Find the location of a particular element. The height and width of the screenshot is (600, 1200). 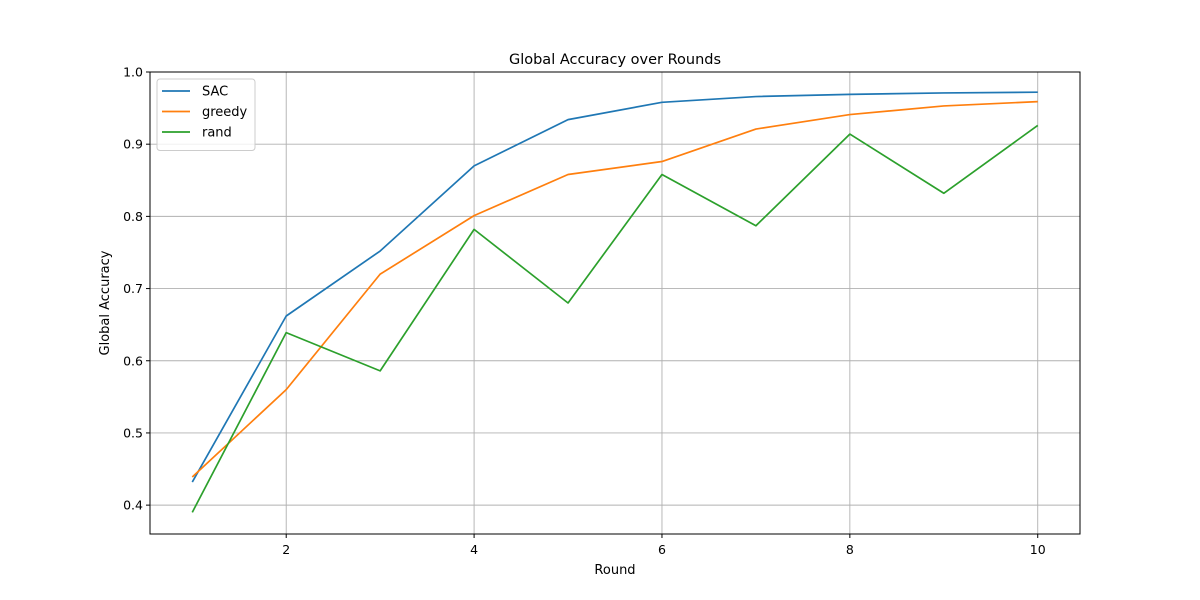

legend: SAC greedy rand is located at coordinates (206, 114).